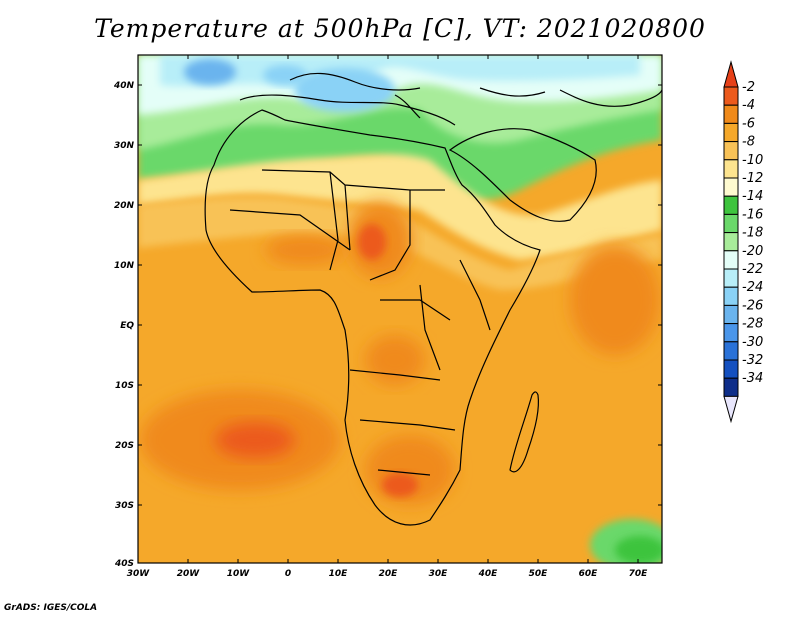 This screenshot has height=618, width=800. I want to click on x-tick-label: 30E, so click(439, 574).